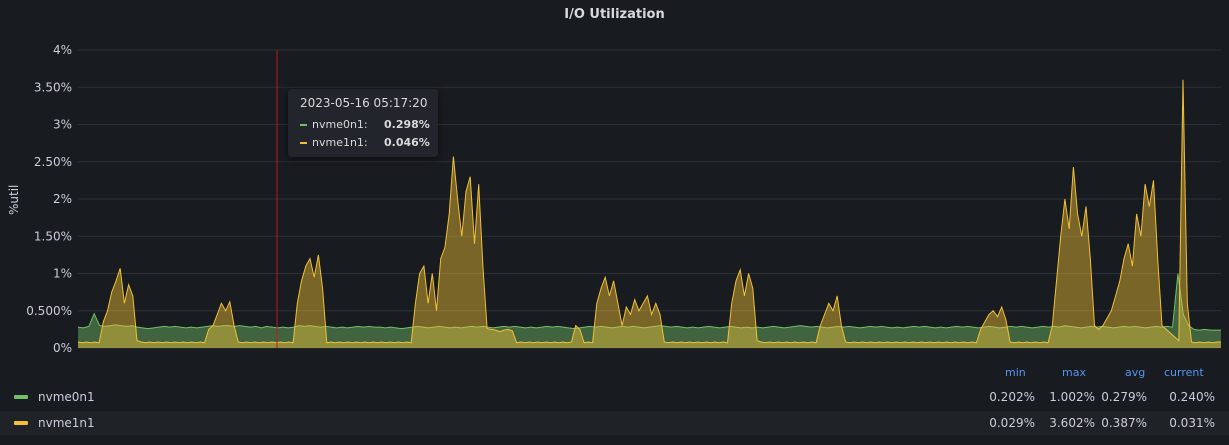 The height and width of the screenshot is (445, 1229). I want to click on tooltip-series-value: 0.046%, so click(407, 142).